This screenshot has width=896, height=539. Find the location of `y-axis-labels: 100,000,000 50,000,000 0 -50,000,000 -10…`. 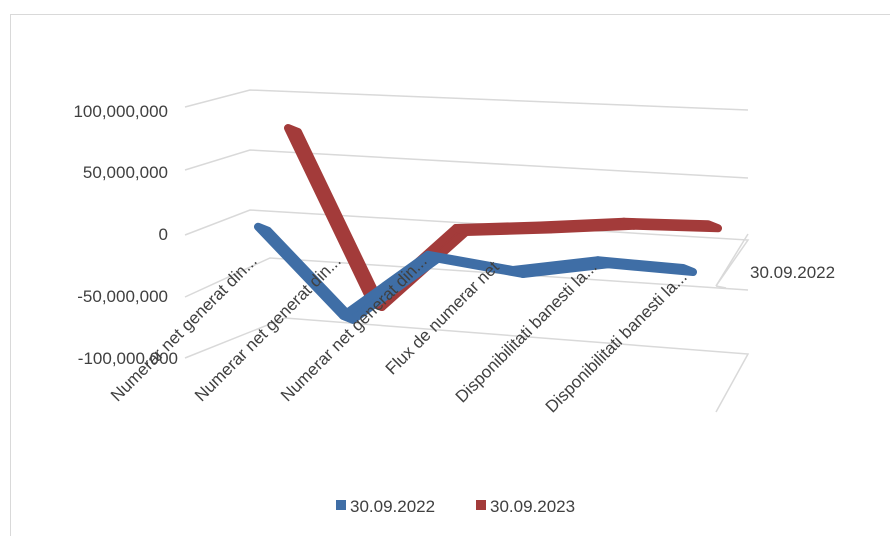

y-axis-labels: 100,000,000 50,000,000 0 -50,000,000 -10… is located at coordinates (125, 235).